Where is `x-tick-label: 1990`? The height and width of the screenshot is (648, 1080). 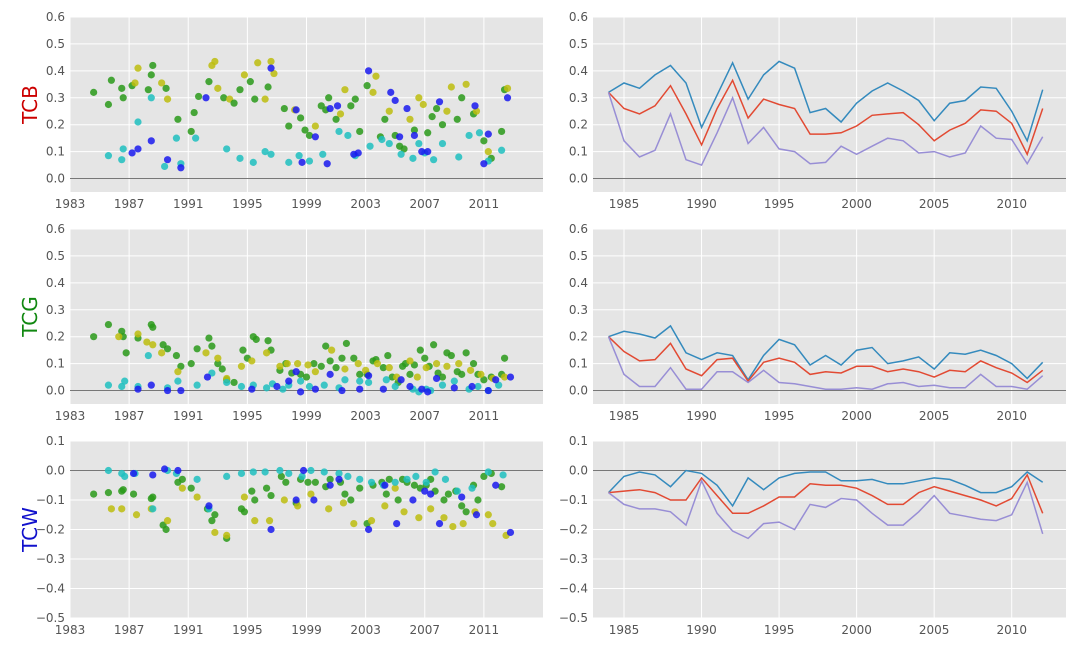 x-tick-label: 1990 is located at coordinates (701, 630).